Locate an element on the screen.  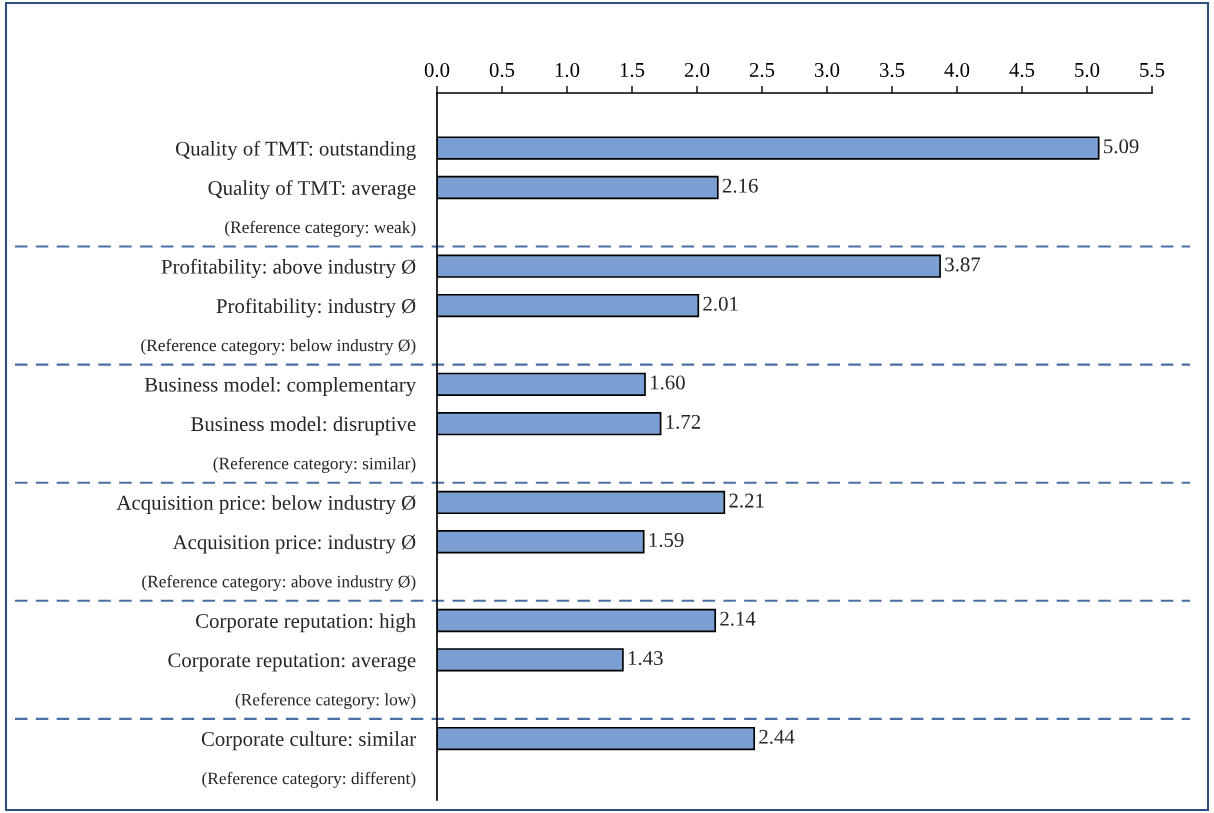
x-tick-label: 2.0 is located at coordinates (697, 70).